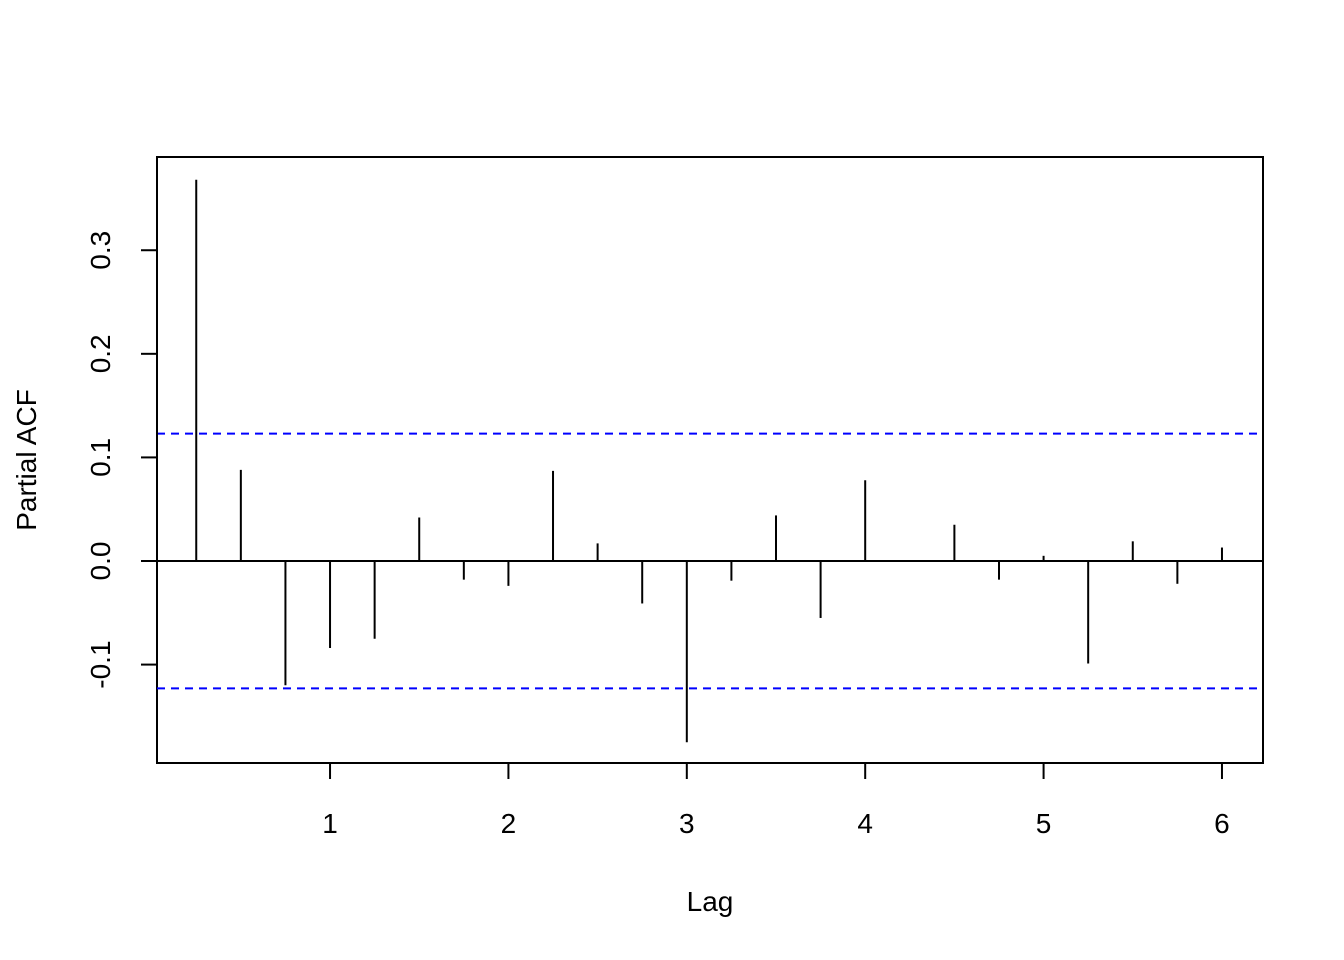  What do you see at coordinates (100, 250) in the screenshot?
I see `y-tick-label: 0.3` at bounding box center [100, 250].